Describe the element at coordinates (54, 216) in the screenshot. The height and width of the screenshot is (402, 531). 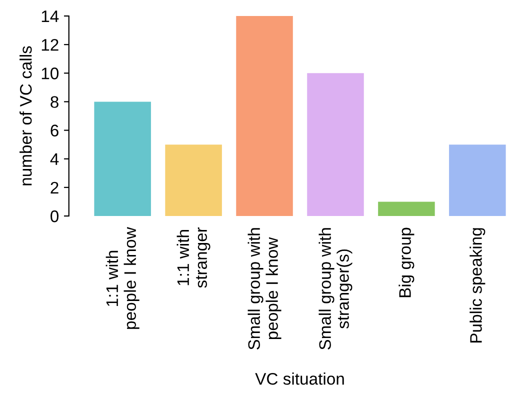
I see `y-tick-label: 0` at that location.